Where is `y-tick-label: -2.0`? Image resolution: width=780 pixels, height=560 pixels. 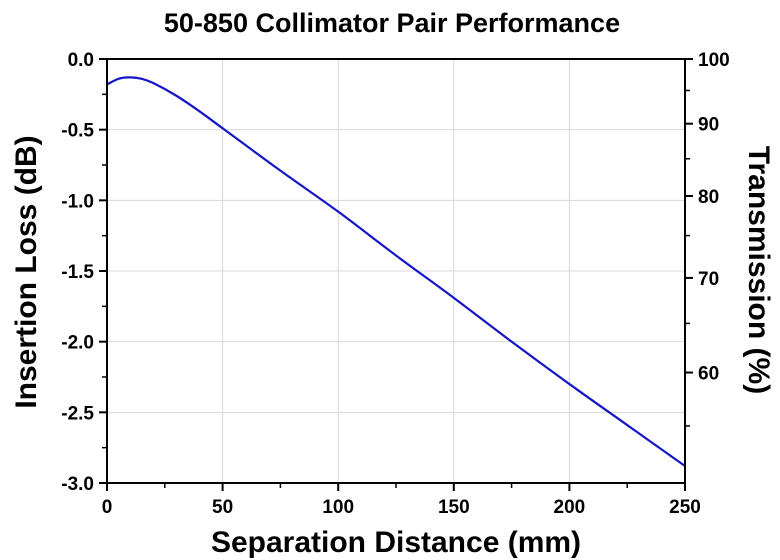 y-tick-label: -2.0 is located at coordinates (77, 343).